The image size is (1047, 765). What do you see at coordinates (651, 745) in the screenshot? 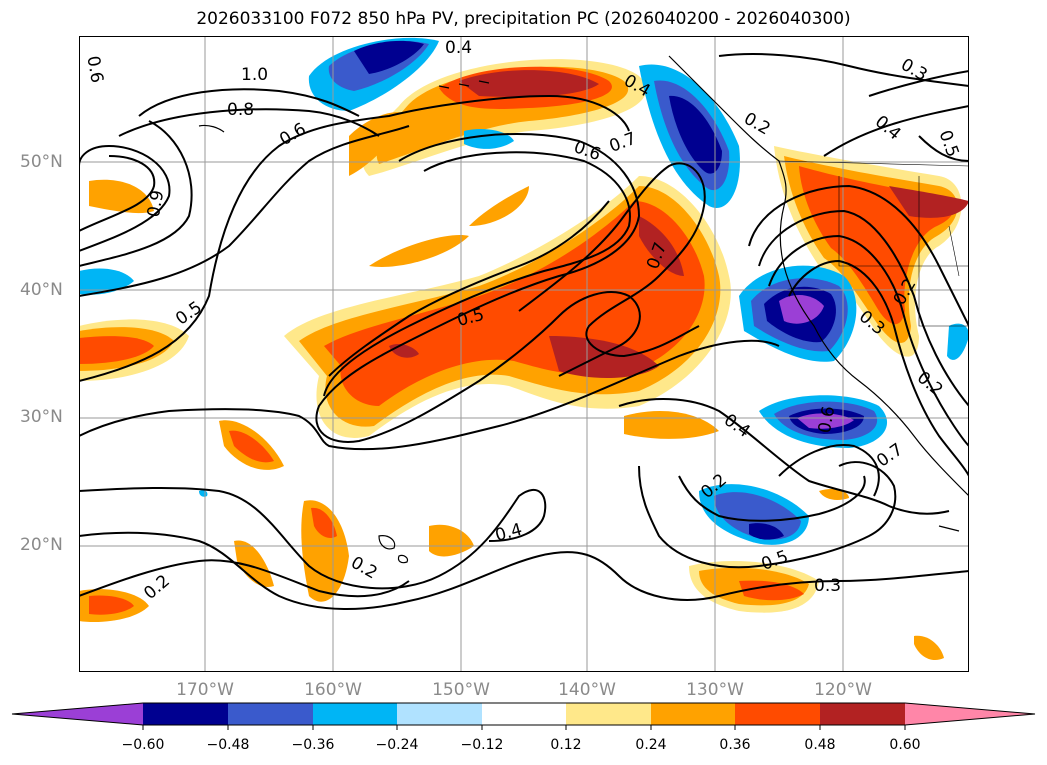
I see `colorbar-tick-label: 0.24` at bounding box center [651, 745].